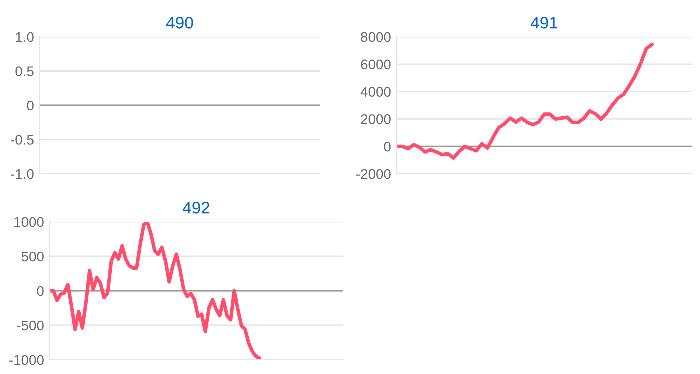  What do you see at coordinates (376, 65) in the screenshot?
I see `y-tick-label: 6000` at bounding box center [376, 65].